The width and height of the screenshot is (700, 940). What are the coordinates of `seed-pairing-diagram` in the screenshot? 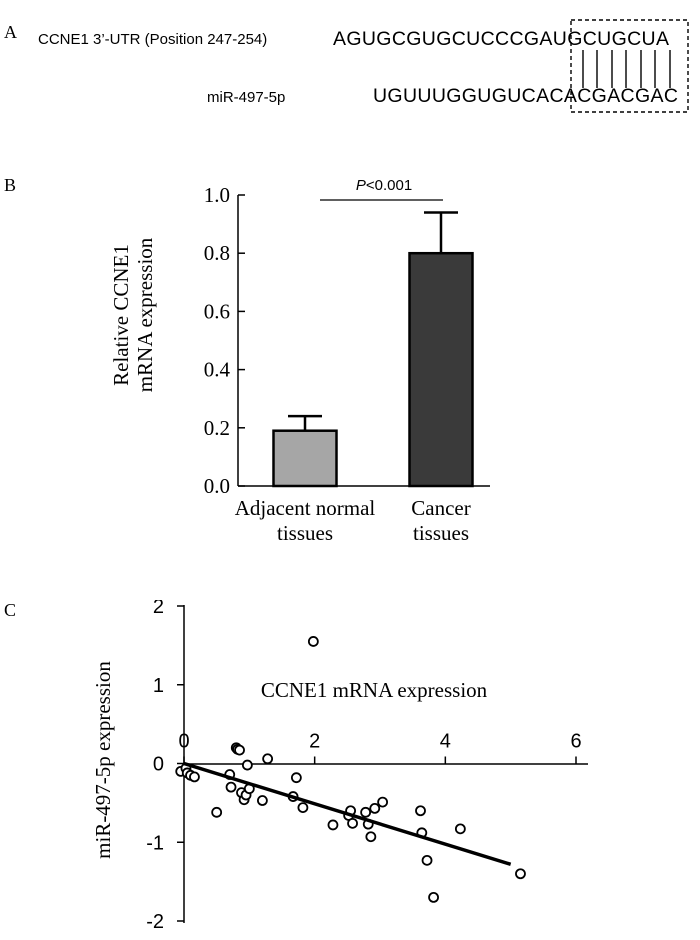 It's located at (629, 66).